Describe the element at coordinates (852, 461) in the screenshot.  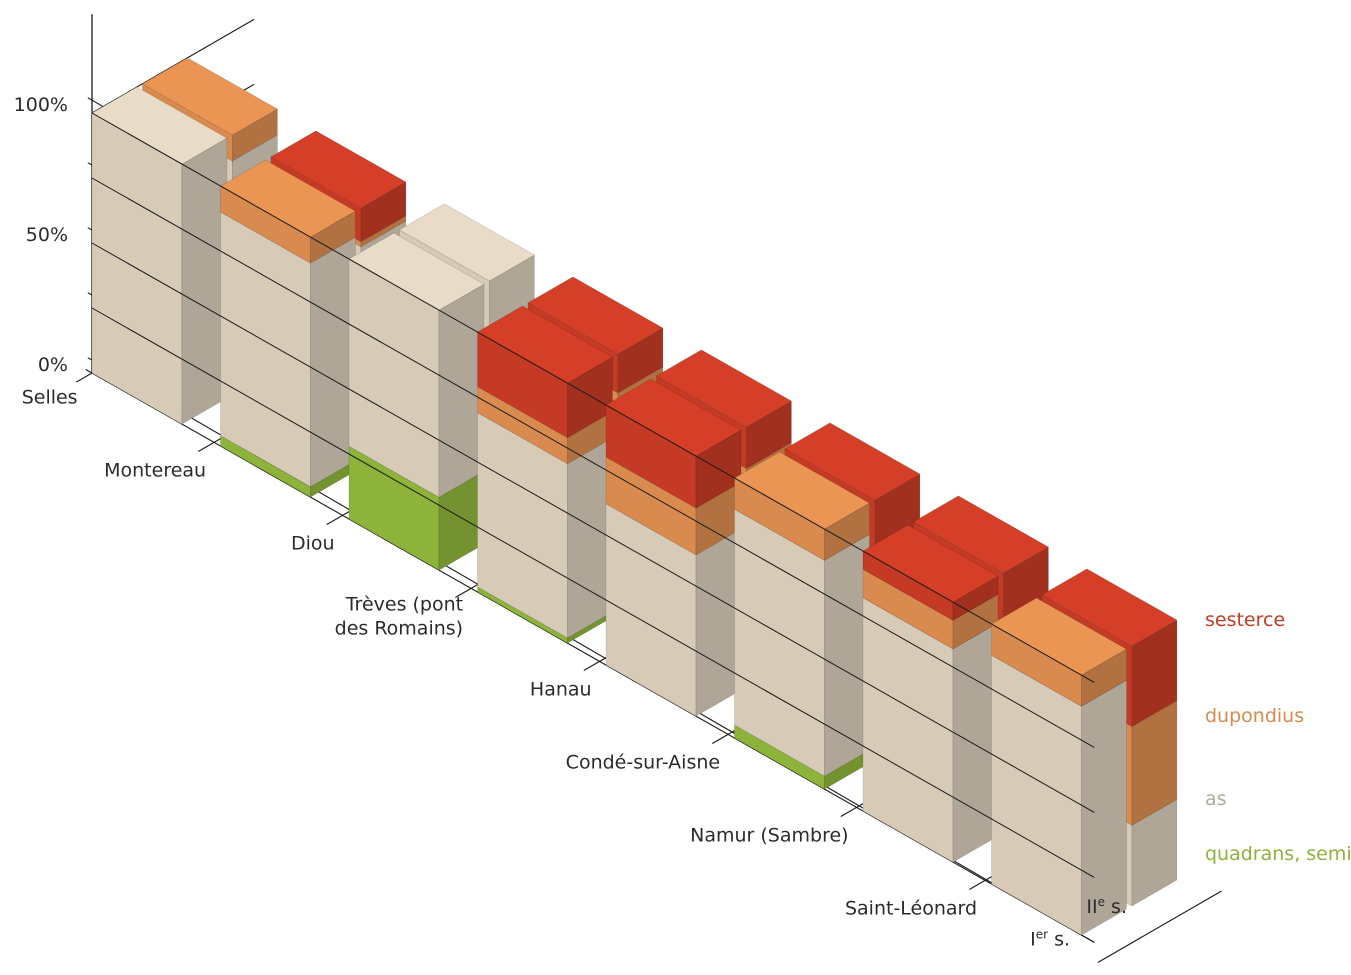
I see `bar-II-5-sesterce-top` at that location.